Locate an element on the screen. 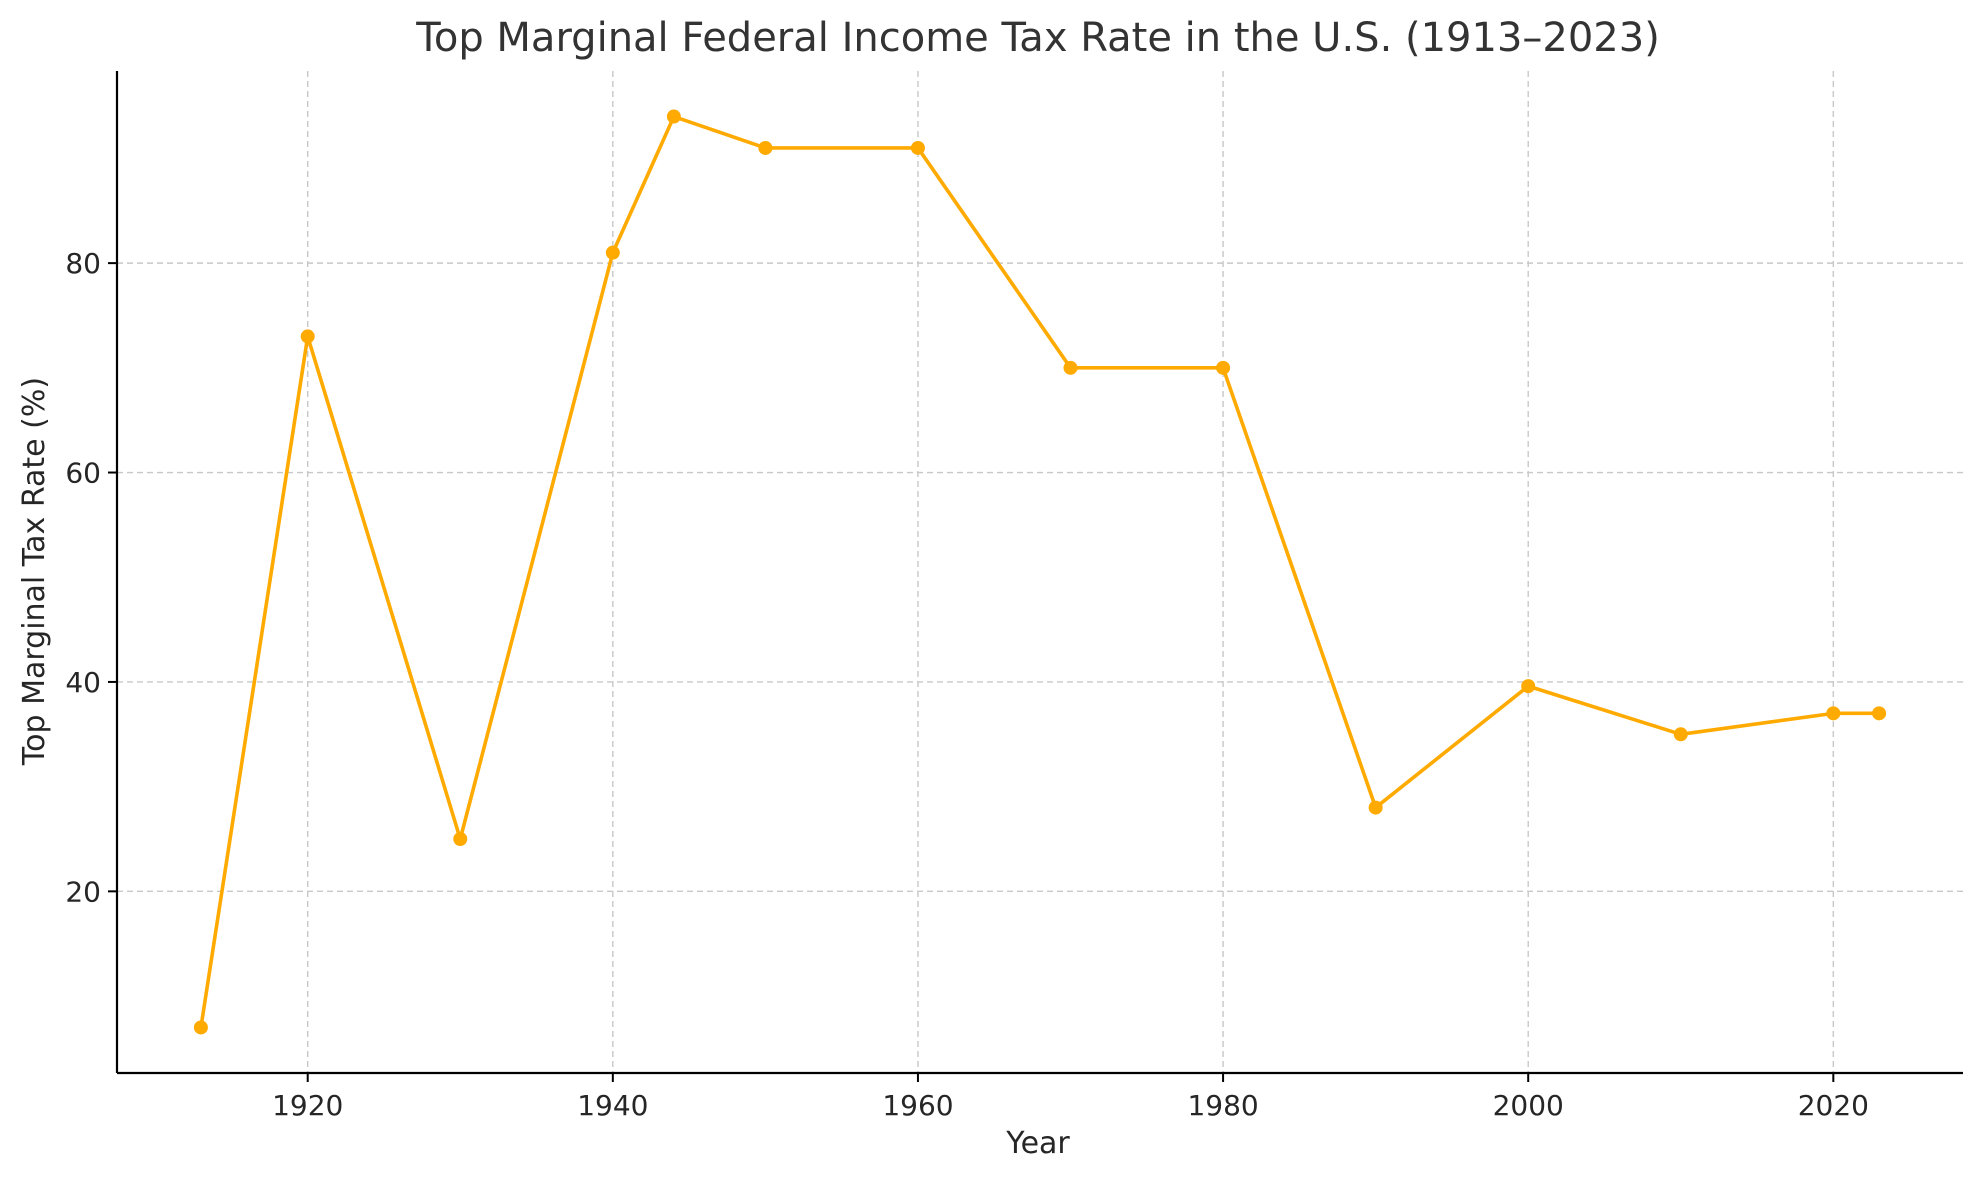 Image resolution: width=1979 pixels, height=1184 pixels. x-tick-label: 1980 is located at coordinates (1222, 1105).